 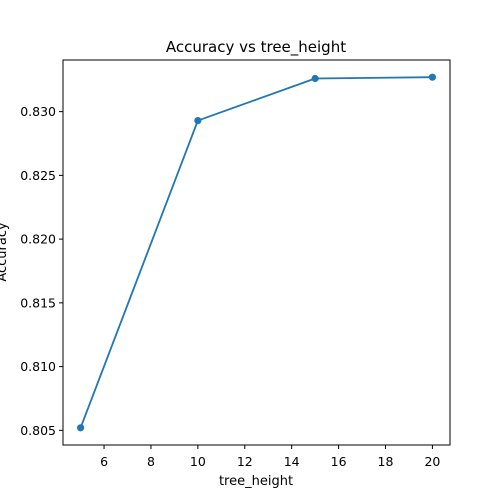 I want to click on x-tick-label: 12, so click(x=245, y=461).